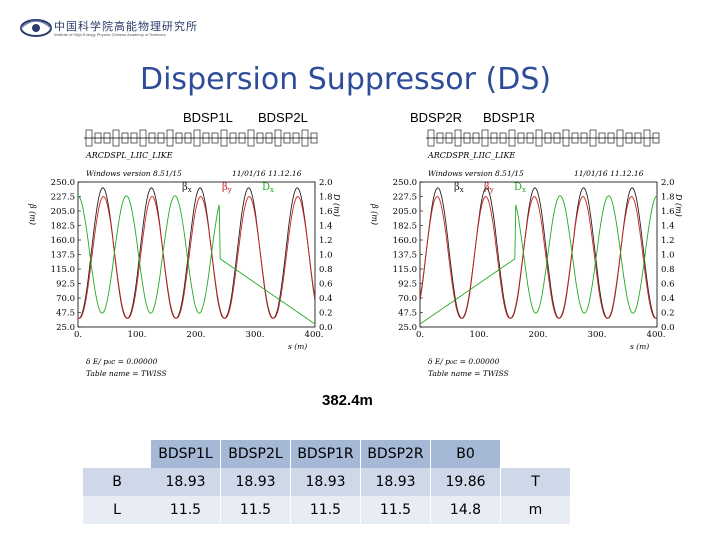 The height and width of the screenshot is (540, 720). What do you see at coordinates (297, 346) in the screenshot?
I see `x-axis-label: s (m)` at bounding box center [297, 346].